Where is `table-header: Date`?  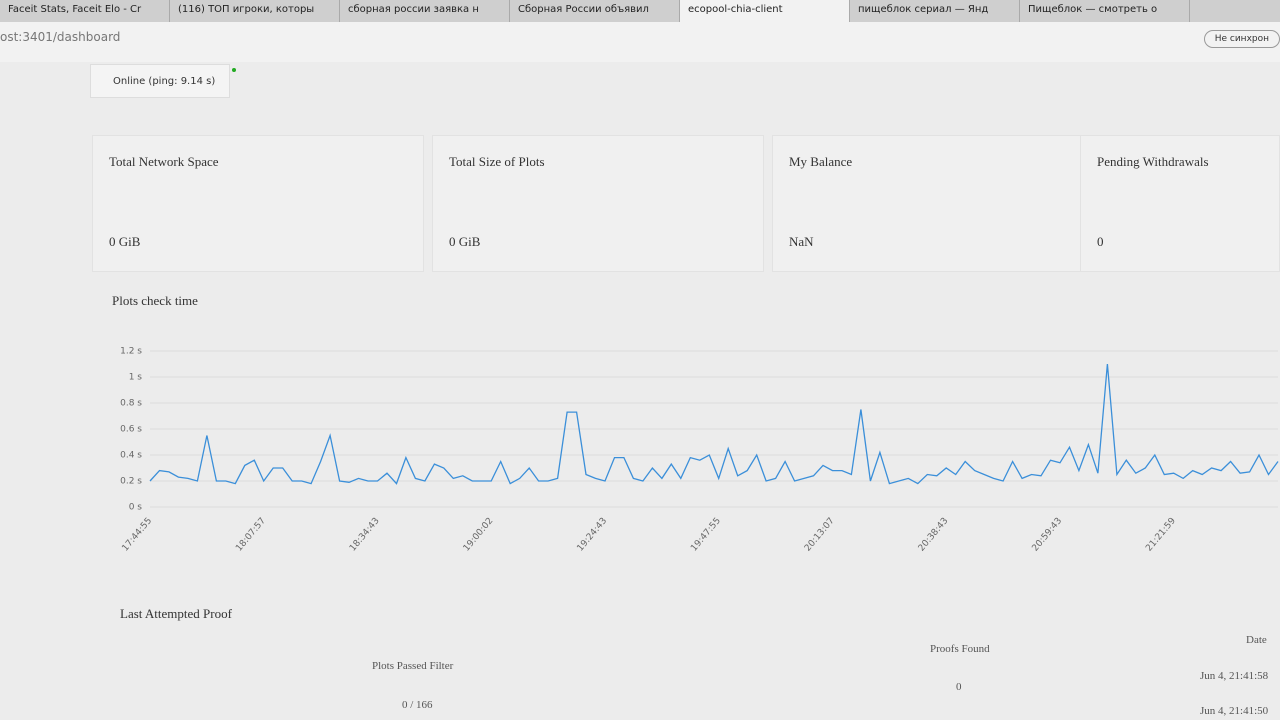 table-header: Date is located at coordinates (1256, 640).